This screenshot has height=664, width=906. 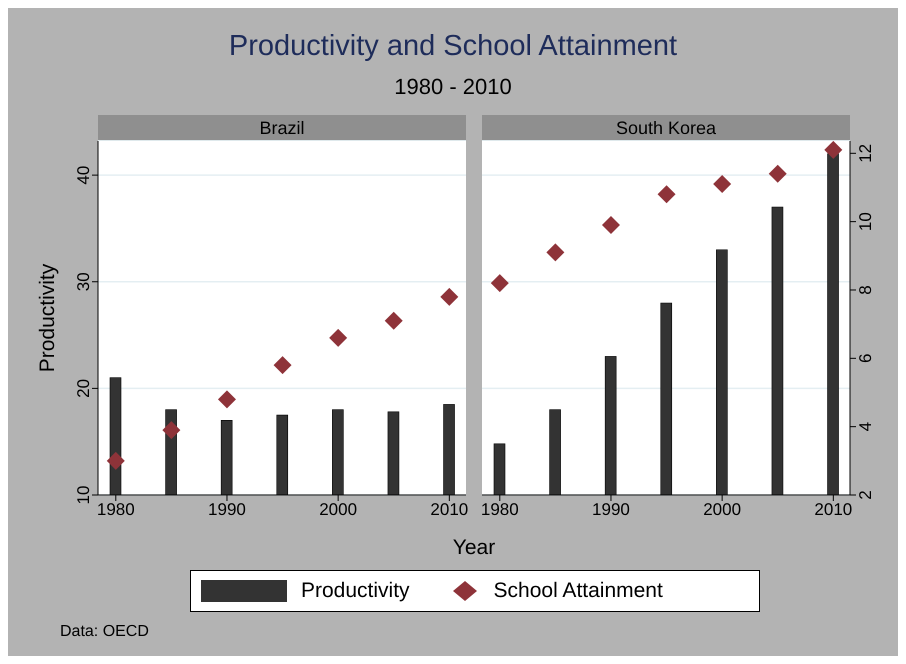 I want to click on y-tick-label: 10, so click(x=84, y=495).